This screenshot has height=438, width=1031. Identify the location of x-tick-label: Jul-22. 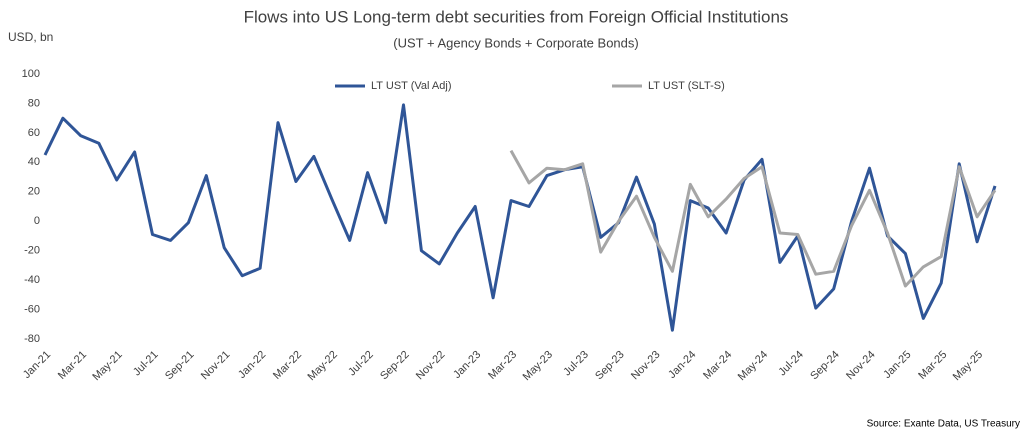
(361, 364).